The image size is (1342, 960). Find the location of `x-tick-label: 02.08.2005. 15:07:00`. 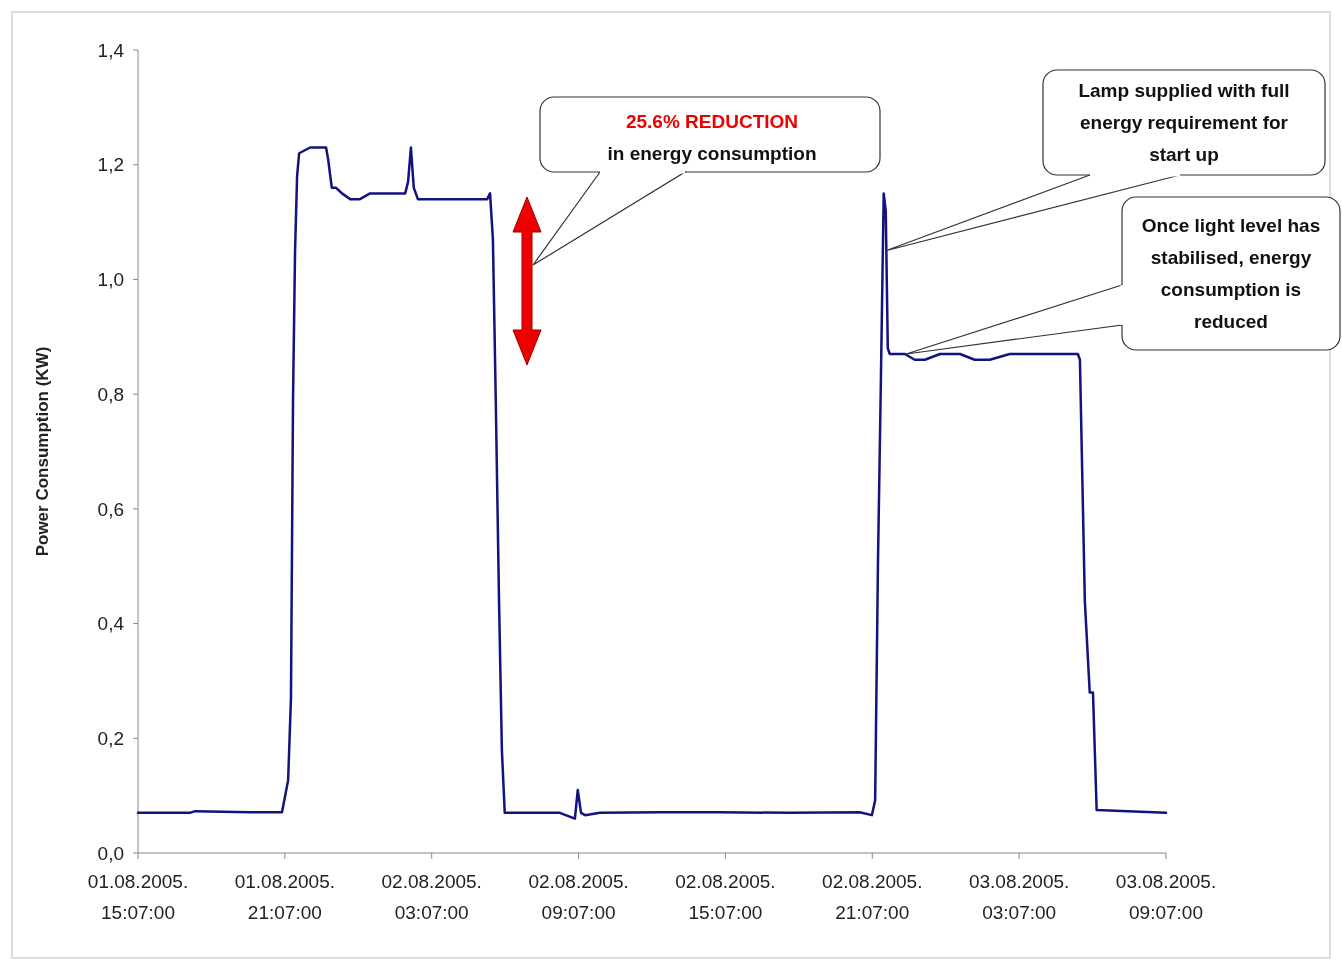

x-tick-label: 02.08.2005. 15:07:00 is located at coordinates (725, 897).